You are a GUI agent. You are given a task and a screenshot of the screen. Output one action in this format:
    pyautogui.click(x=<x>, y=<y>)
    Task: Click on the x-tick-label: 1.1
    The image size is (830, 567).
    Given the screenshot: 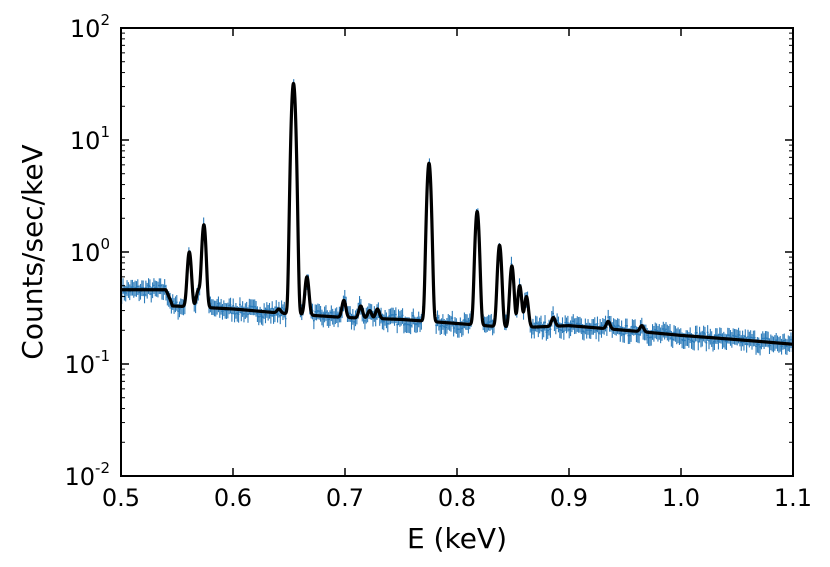 What is the action you would take?
    pyautogui.click(x=793, y=498)
    